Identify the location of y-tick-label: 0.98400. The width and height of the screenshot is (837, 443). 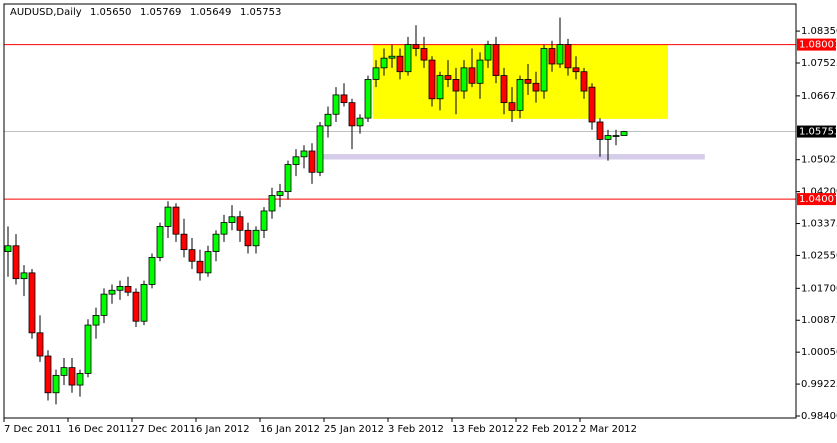
(819, 416).